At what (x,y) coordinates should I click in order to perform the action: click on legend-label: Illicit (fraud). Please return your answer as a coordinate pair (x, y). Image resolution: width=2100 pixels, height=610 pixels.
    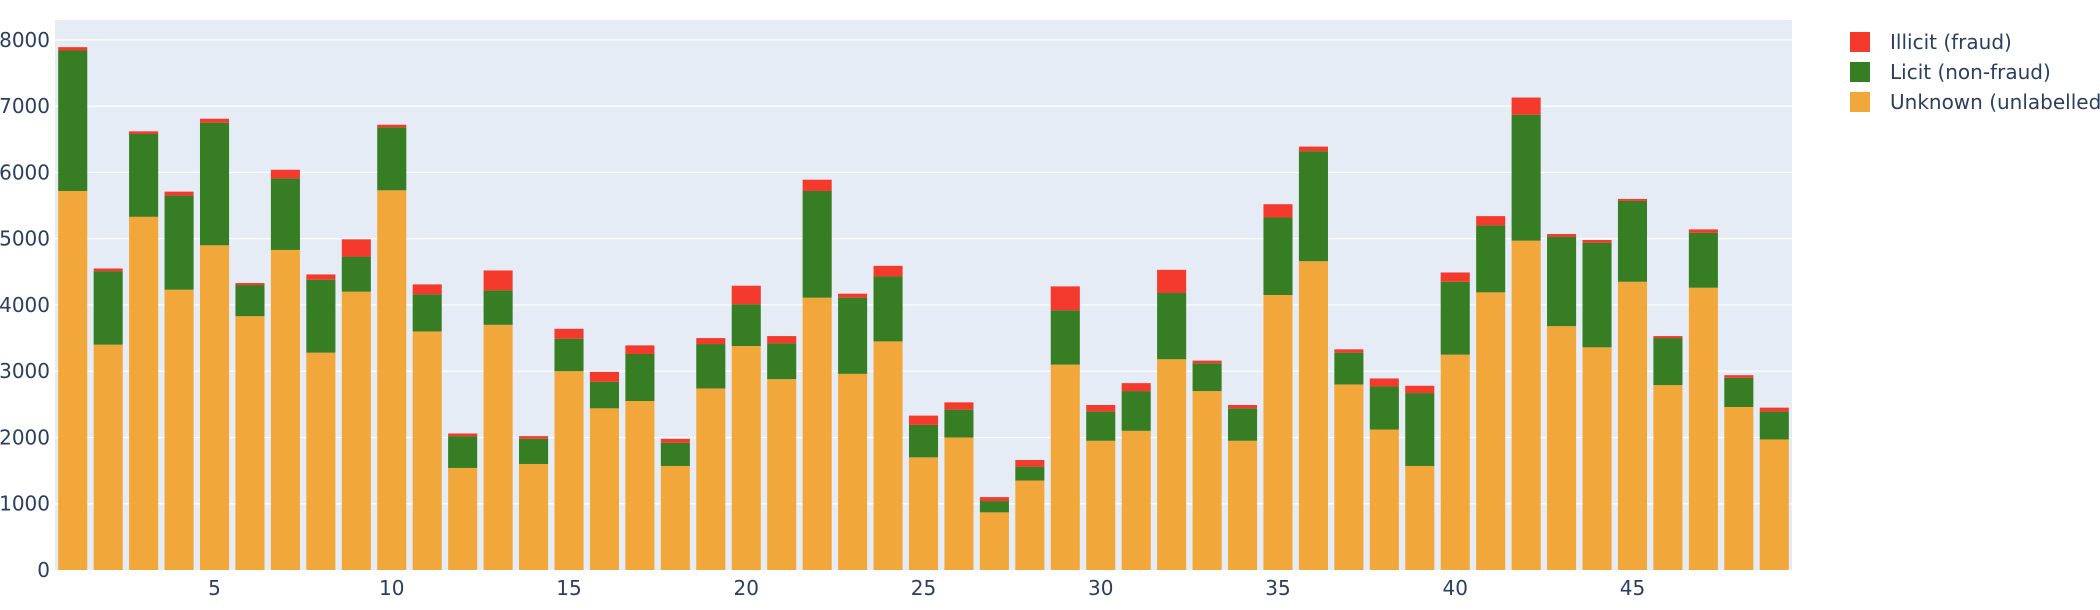
    Looking at the image, I should click on (1951, 42).